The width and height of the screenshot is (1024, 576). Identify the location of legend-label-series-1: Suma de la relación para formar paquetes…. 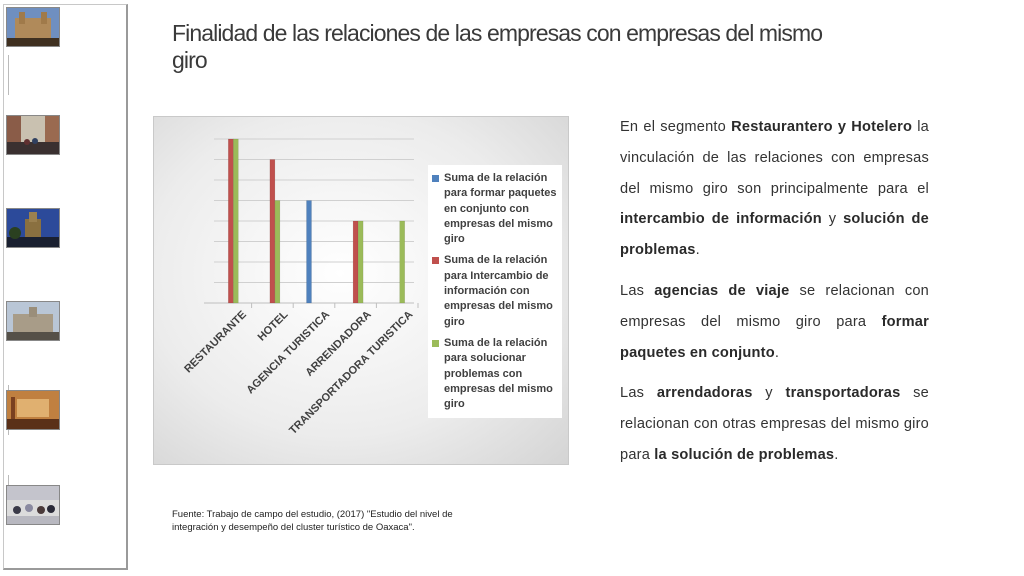
(500, 209).